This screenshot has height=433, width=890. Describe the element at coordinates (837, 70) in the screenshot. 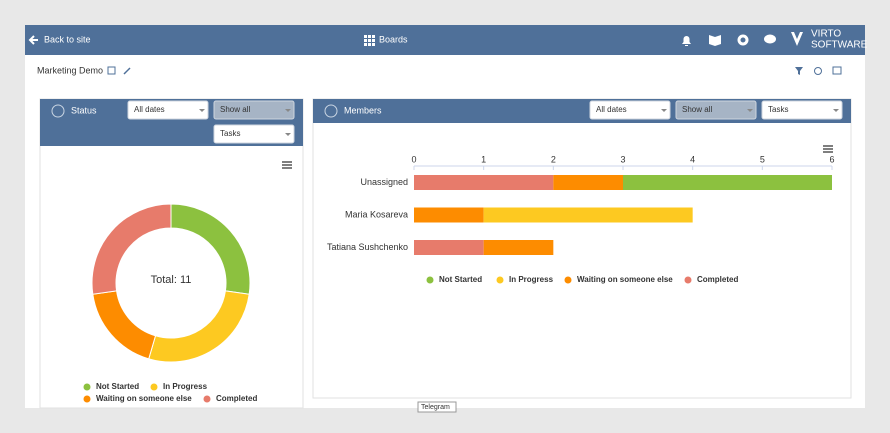

I see `table-icon` at that location.